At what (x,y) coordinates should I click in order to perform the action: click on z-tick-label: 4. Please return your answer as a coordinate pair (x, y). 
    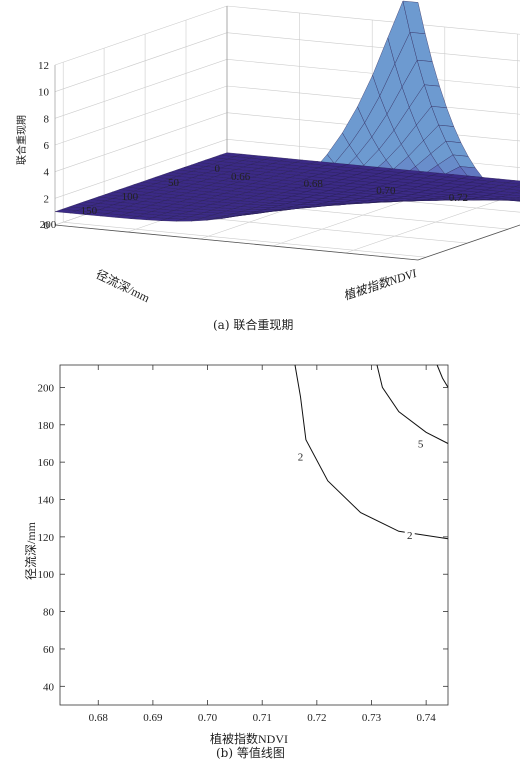
    Looking at the image, I should click on (47, 173).